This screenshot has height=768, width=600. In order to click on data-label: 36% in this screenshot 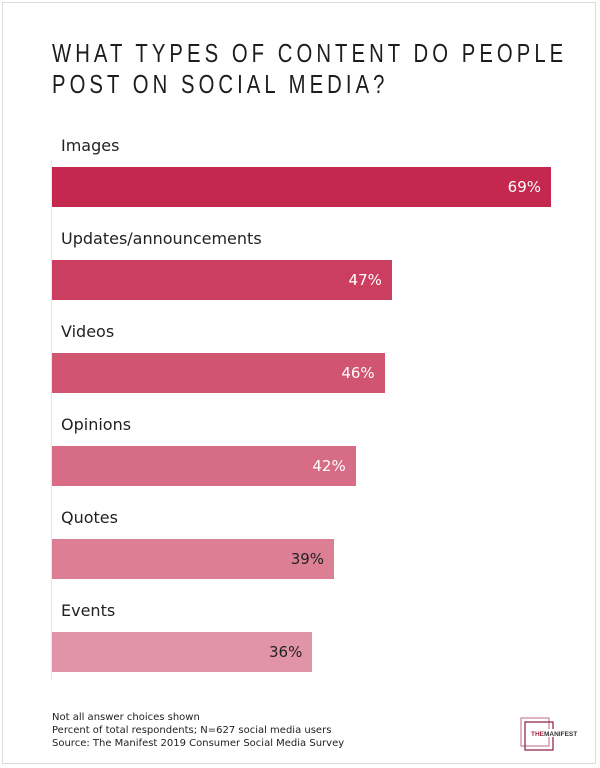, I will do `click(286, 652)`.